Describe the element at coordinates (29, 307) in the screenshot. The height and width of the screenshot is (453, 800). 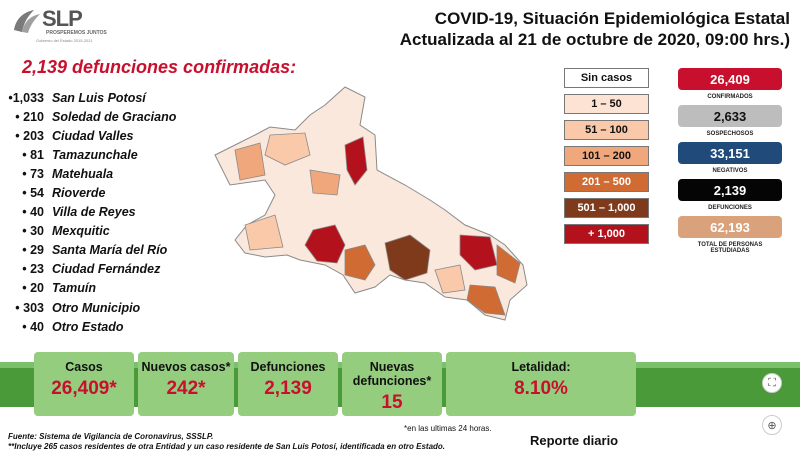
I see `muni-count: • 303` at that location.